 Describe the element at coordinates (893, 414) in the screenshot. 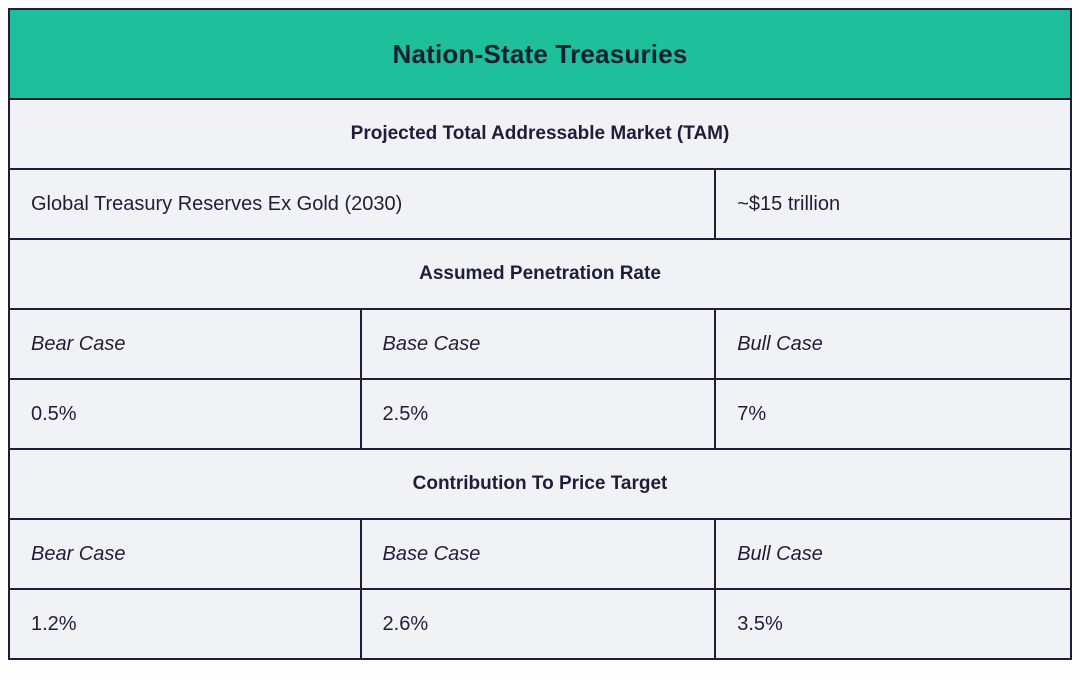

I see `penetration-bull-case-value: 7%` at that location.